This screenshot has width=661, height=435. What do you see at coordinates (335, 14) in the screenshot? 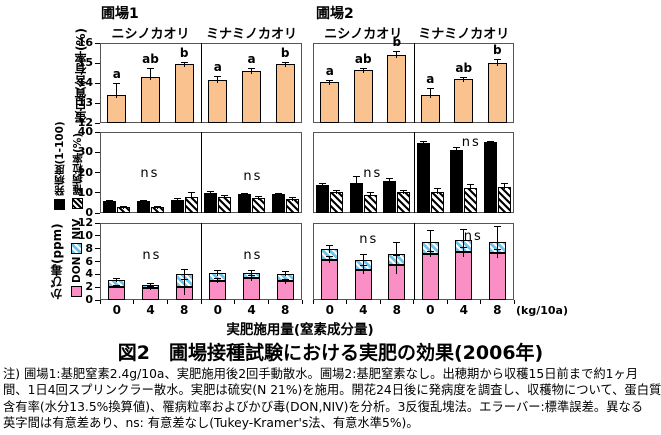
I see `field-label: 圃場2` at bounding box center [335, 14].